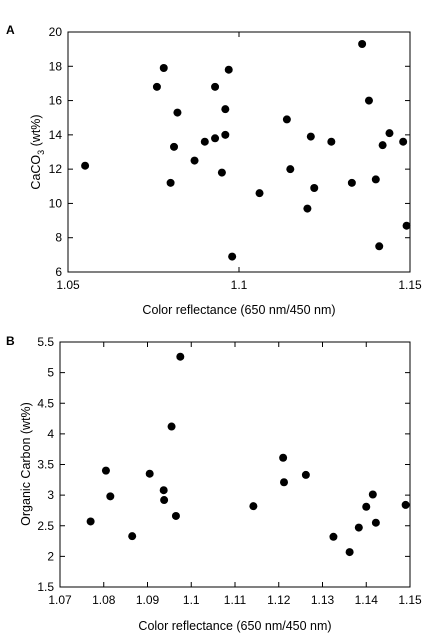 The width and height of the screenshot is (444, 640). I want to click on y-axis-label-a-main: CaCO, so click(36, 172).